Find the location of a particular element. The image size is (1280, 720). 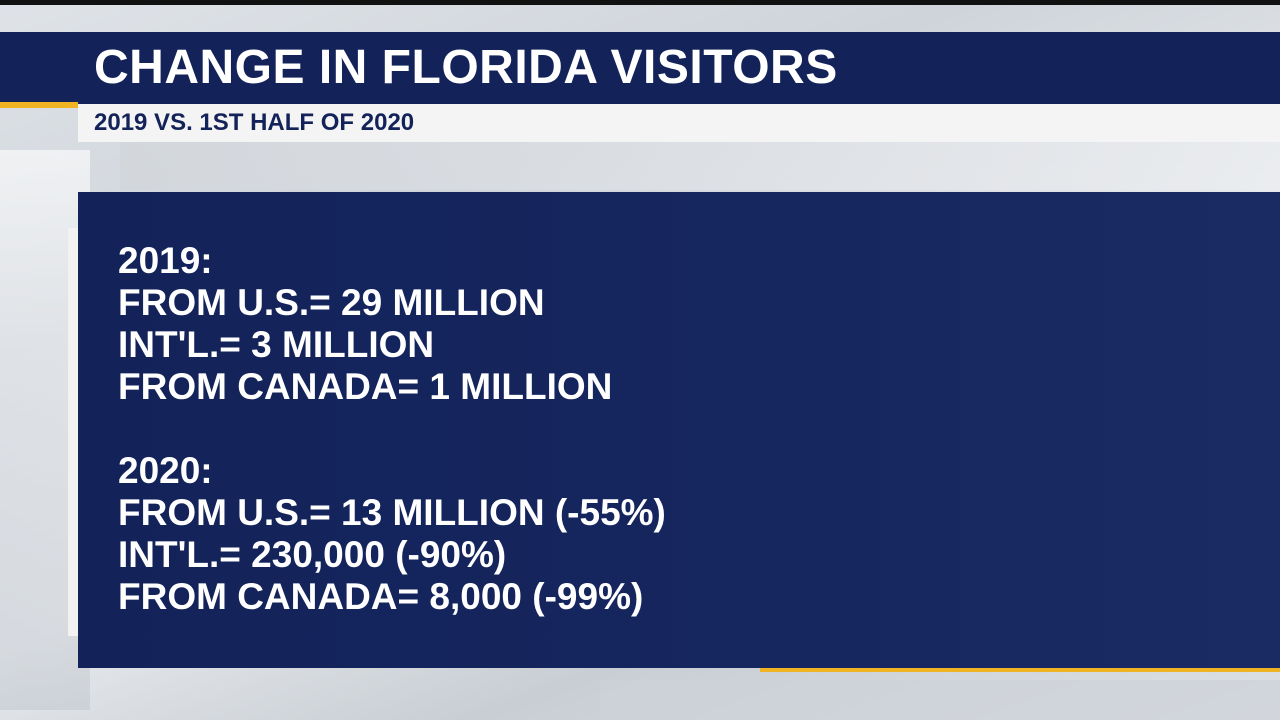

subtitle-bar is located at coordinates (679, 123).